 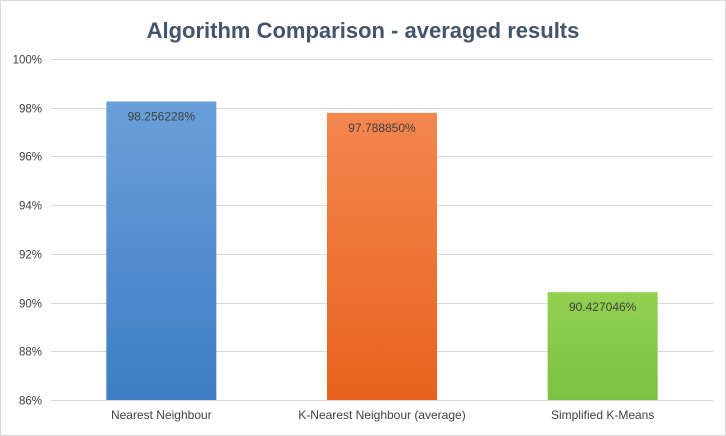 What do you see at coordinates (30, 305) in the screenshot?
I see `y-tick-label: 90%` at bounding box center [30, 305].